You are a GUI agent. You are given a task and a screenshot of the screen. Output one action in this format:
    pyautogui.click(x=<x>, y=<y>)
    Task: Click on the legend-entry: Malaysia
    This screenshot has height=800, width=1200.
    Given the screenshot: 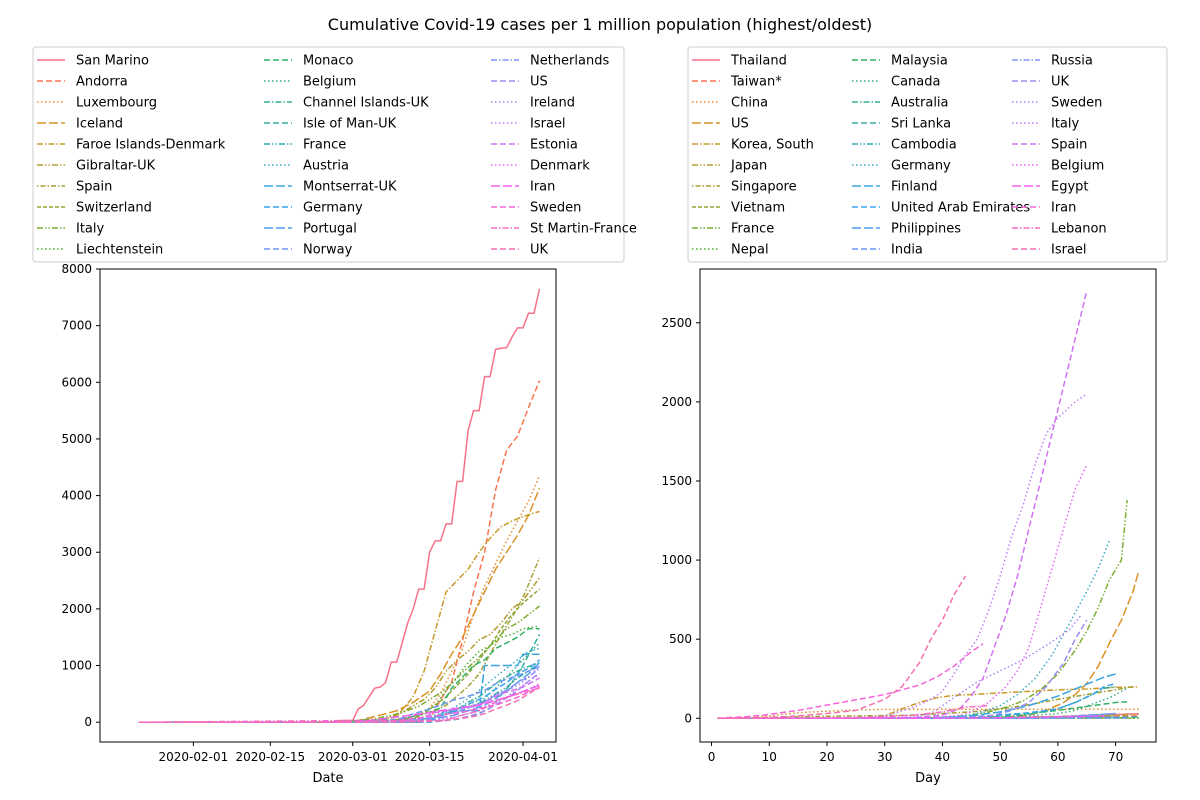 What is the action you would take?
    pyautogui.click(x=900, y=61)
    